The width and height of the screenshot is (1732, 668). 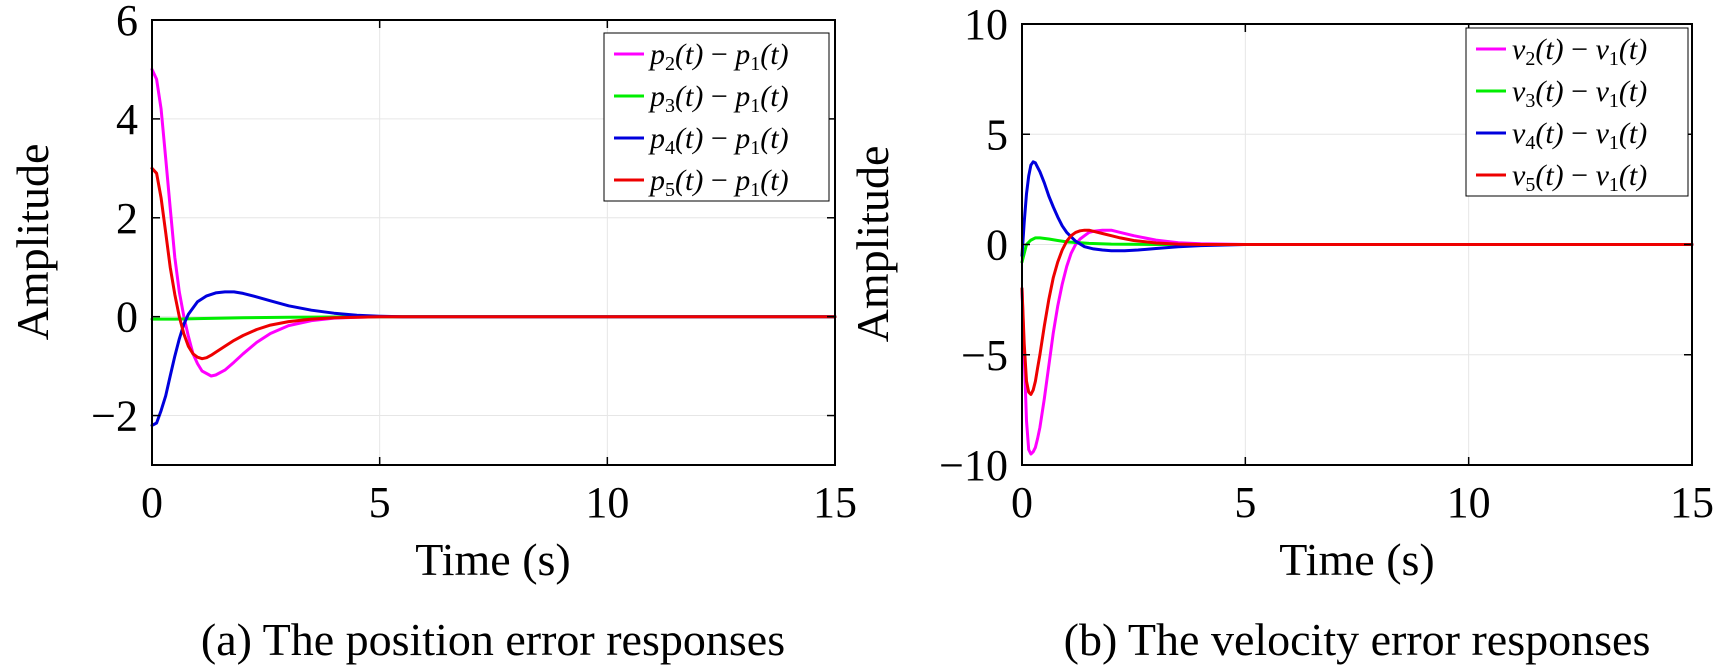 What do you see at coordinates (984, 355) in the screenshot?
I see `y-tick-label: −5` at bounding box center [984, 355].